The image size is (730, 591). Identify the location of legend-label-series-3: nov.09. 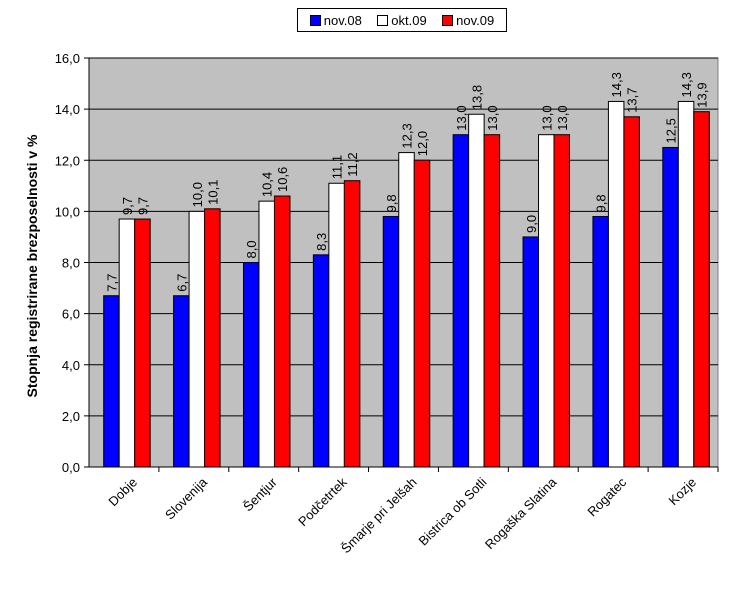
(475, 20).